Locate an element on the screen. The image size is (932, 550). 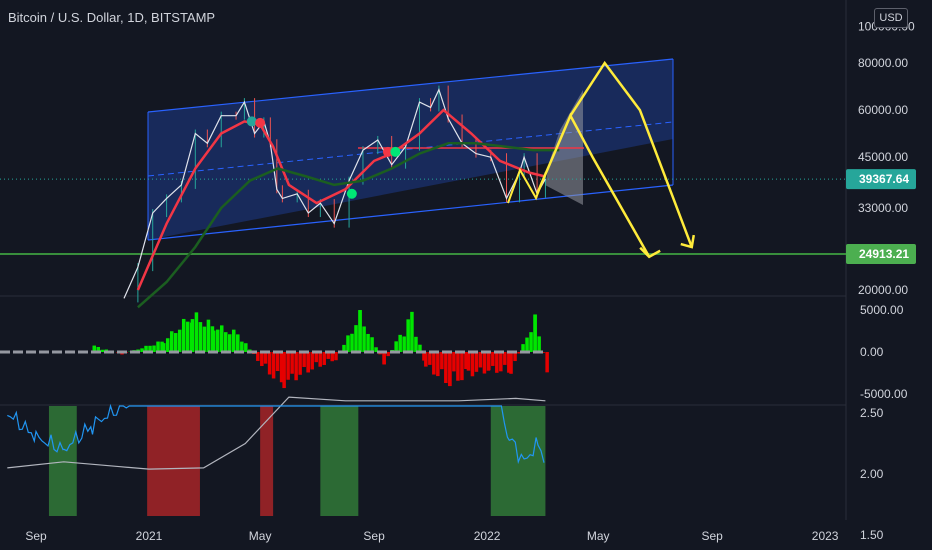
currency-button: USD is located at coordinates (891, 18).